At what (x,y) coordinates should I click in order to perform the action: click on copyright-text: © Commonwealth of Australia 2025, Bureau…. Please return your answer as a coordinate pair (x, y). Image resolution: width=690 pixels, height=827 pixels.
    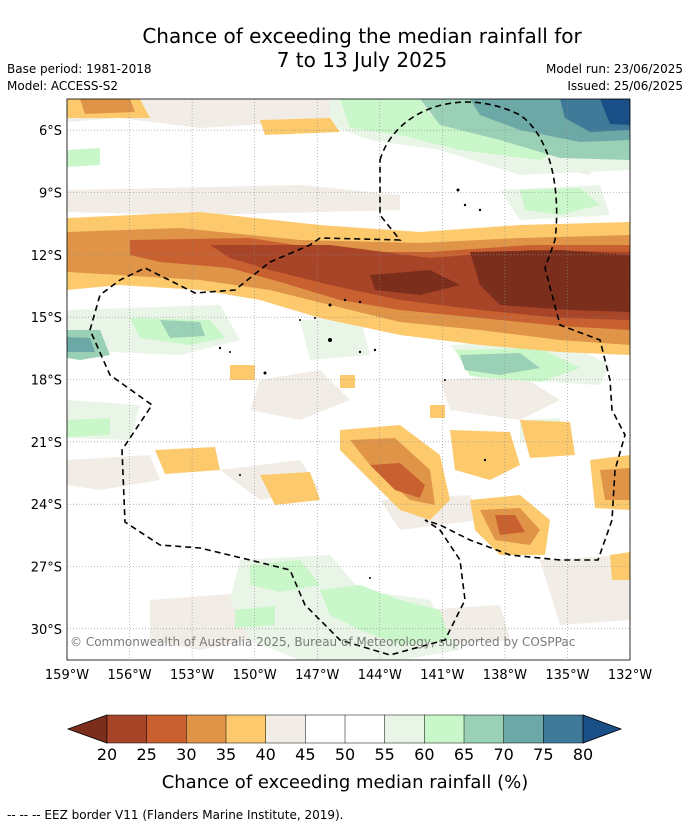
    Looking at the image, I should click on (322, 642).